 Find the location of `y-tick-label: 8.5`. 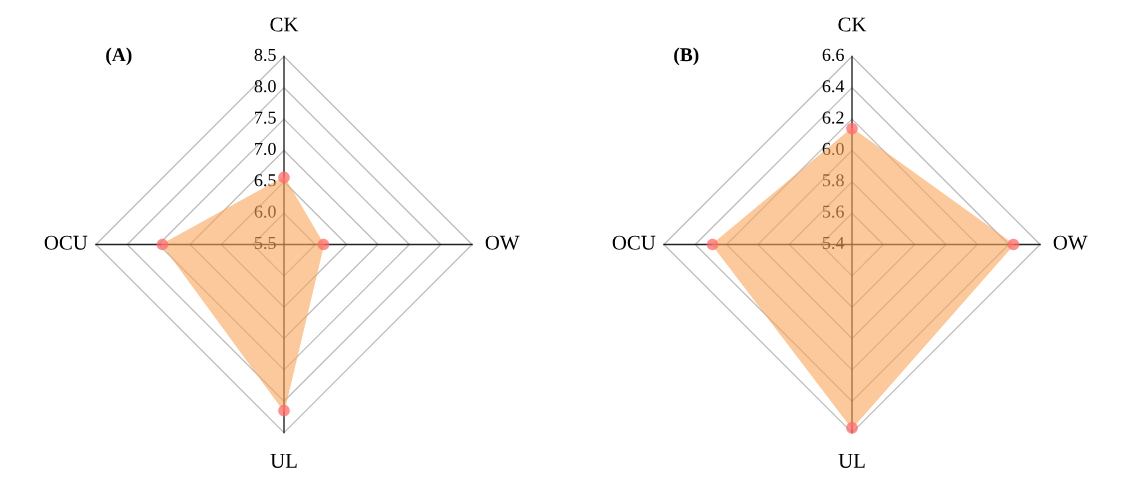

y-tick-label: 8.5 is located at coordinates (265, 55).